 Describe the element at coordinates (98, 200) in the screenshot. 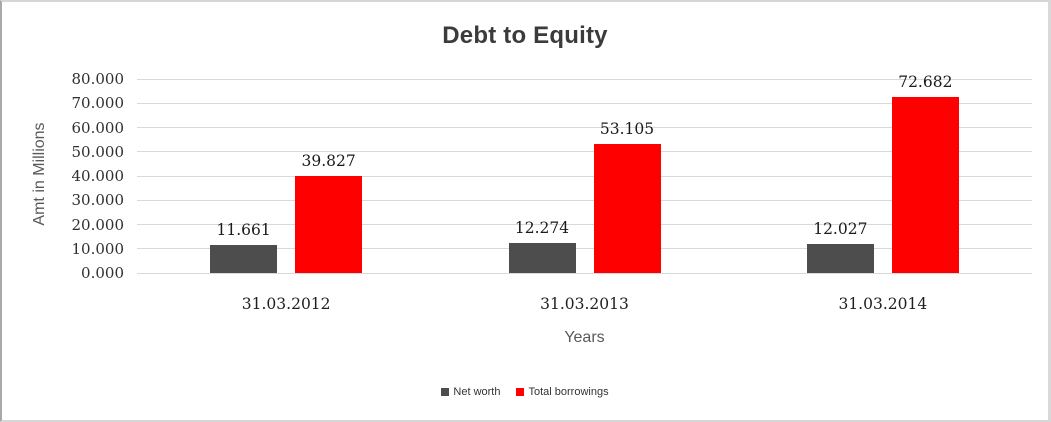

I see `y-axis-tick-label: 30.000` at that location.